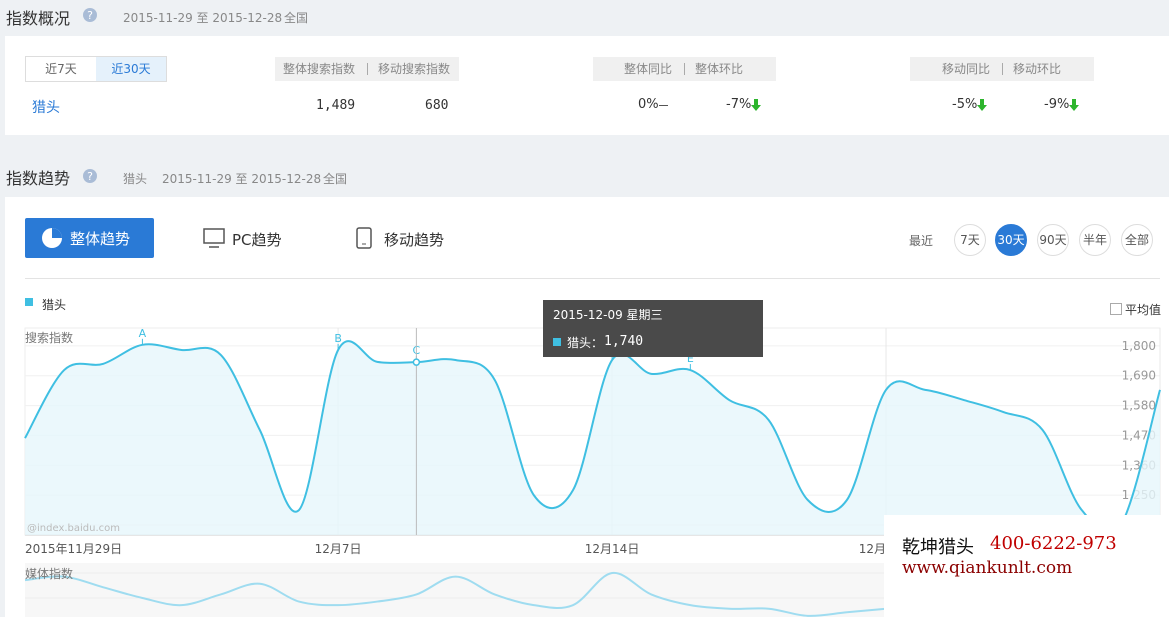 This screenshot has height=617, width=1169. I want to click on tooltip-value: 1,740, so click(624, 341).